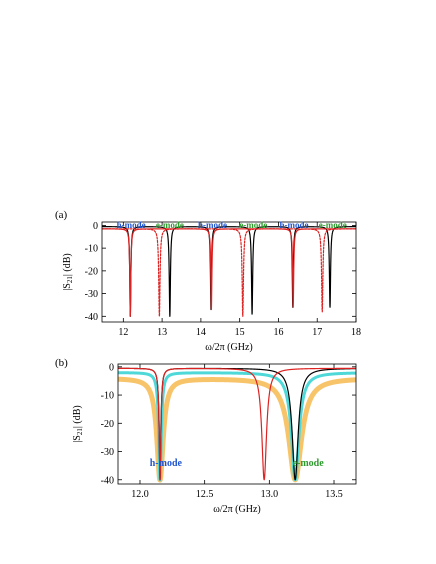 This screenshot has width=436, height=564. Describe the element at coordinates (240, 332) in the screenshot. I see `x-tick-label: 15` at that location.